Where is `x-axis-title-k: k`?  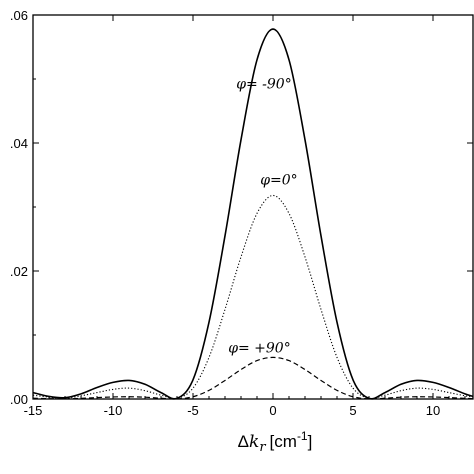 x-axis-title-k: k is located at coordinates (254, 442).